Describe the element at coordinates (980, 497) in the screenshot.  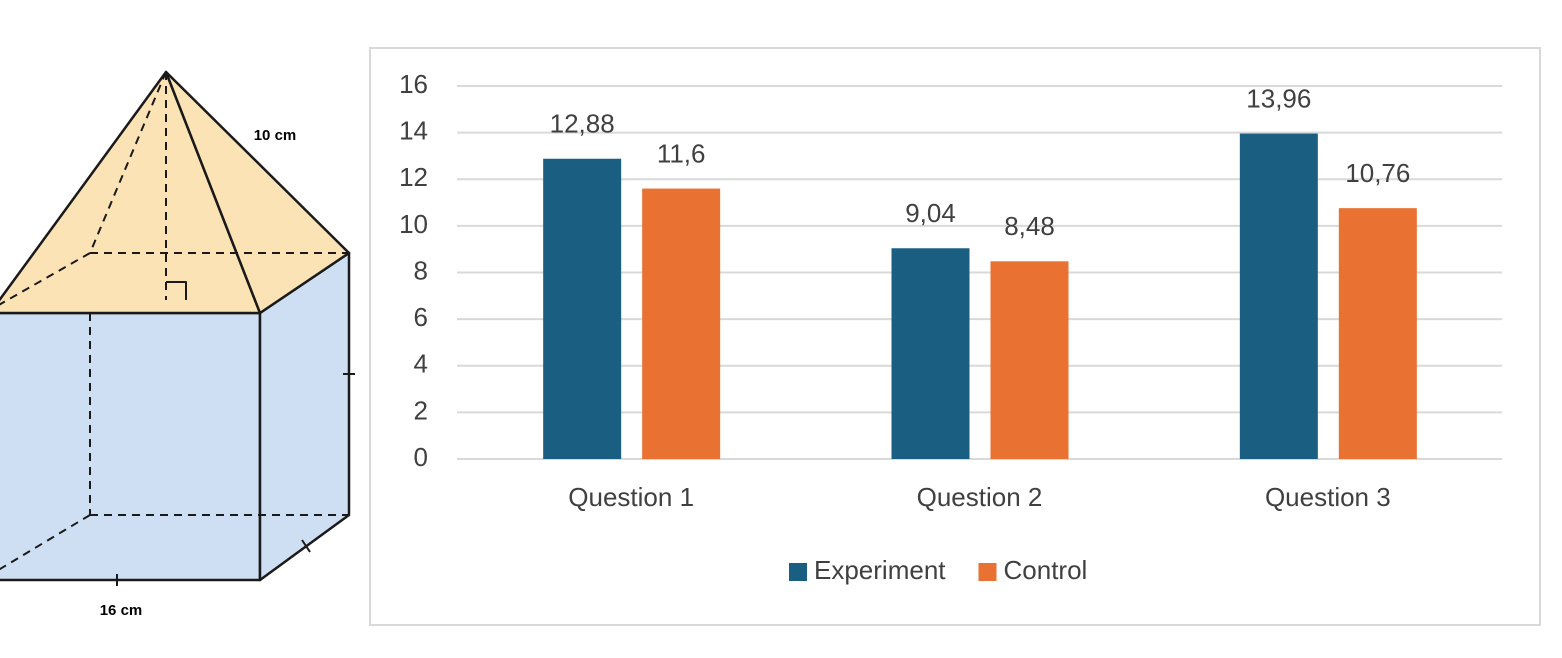
I see `x-tick-label: Question 2` at that location.